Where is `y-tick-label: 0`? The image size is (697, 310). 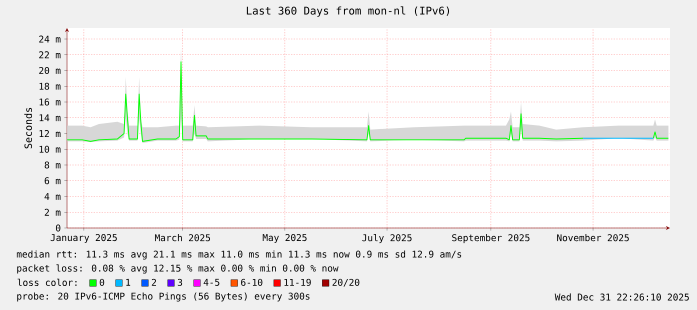 y-tick-label: 0 is located at coordinates (58, 228).